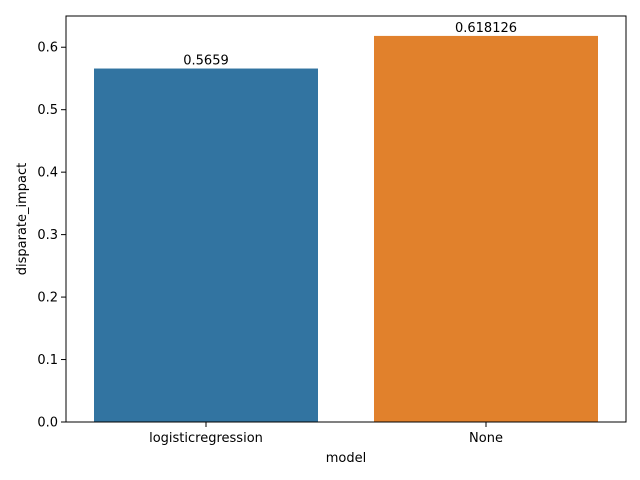  Describe the element at coordinates (47, 360) in the screenshot. I see `y-tick-label-1: 0.1` at that location.